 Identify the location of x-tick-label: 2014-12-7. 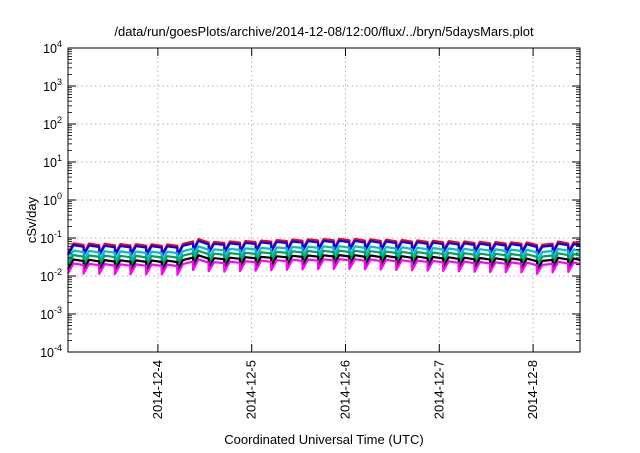
(438, 389).